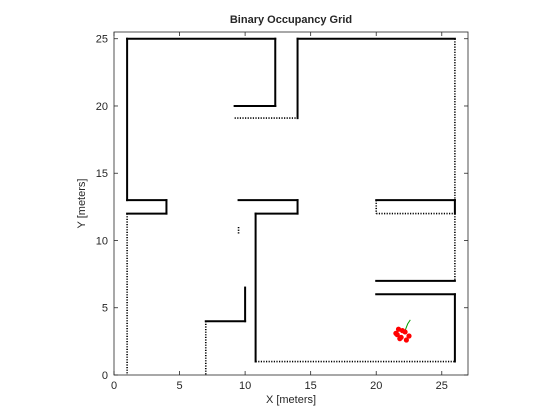  What do you see at coordinates (105, 376) in the screenshot?
I see `y-tick-label: 0` at bounding box center [105, 376].